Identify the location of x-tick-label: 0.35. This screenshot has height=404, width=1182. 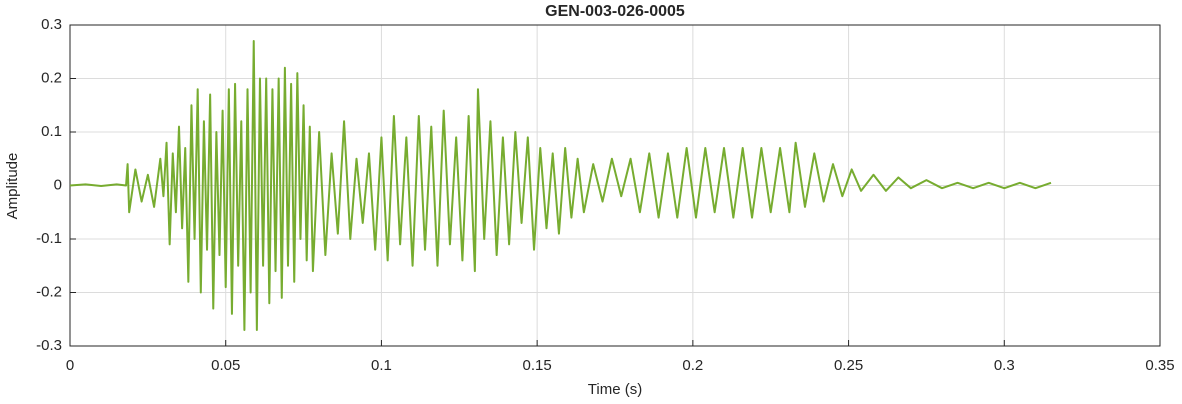
(1159, 365).